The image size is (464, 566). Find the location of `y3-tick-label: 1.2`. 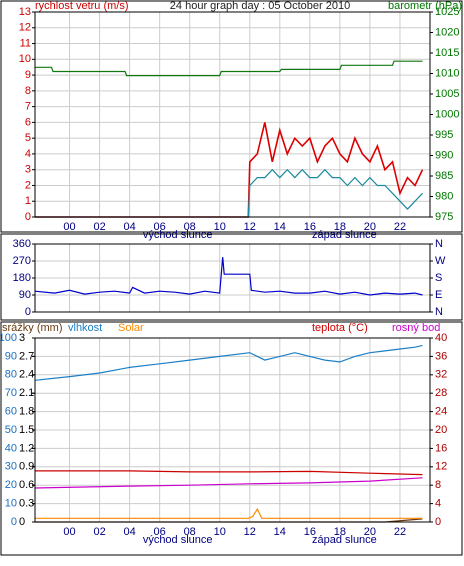

y3-tick-label: 1.2 is located at coordinates (26, 448).